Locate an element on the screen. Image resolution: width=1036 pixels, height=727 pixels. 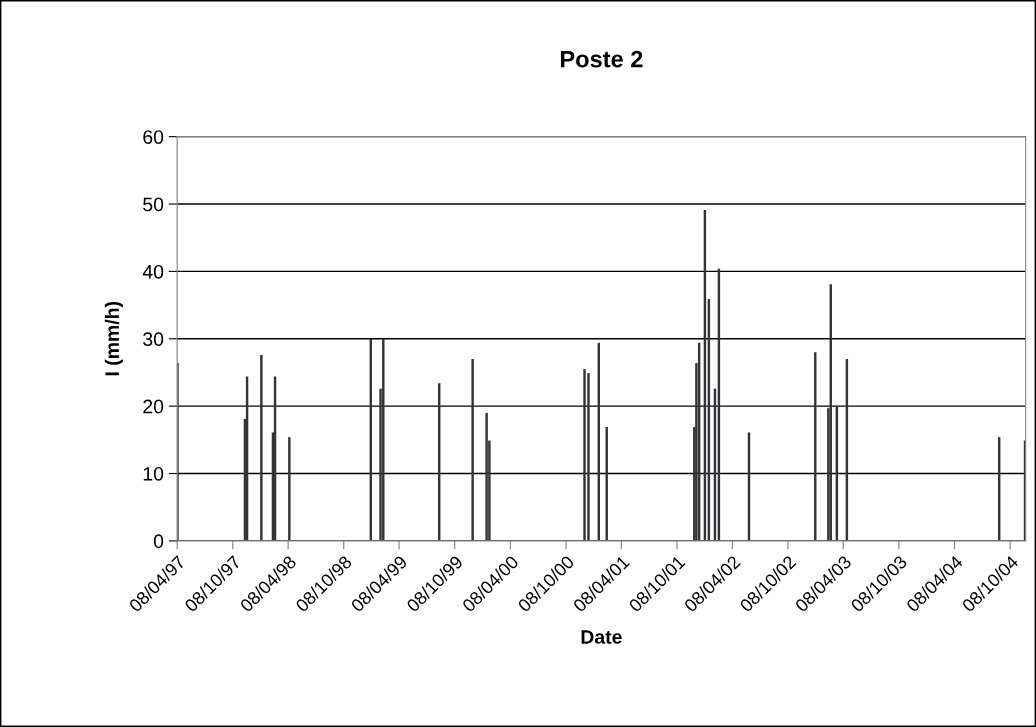
y-tick-label: 0 is located at coordinates (158, 541).